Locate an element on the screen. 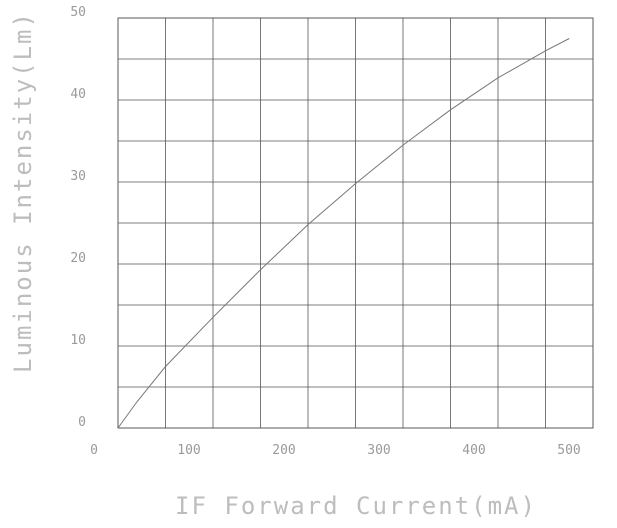  x-tick-label-4: 400 is located at coordinates (473, 450).